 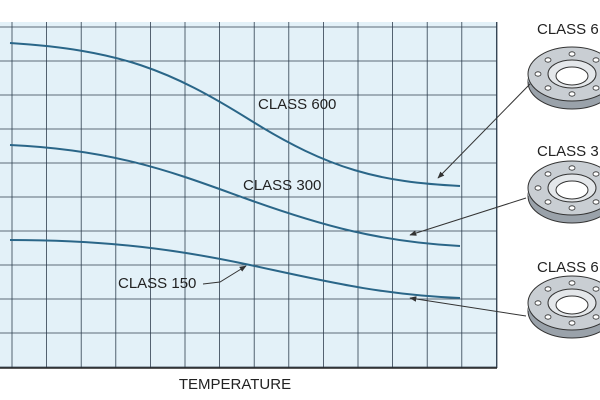 What do you see at coordinates (282, 185) in the screenshot?
I see `curve-label: CLASS 300` at bounding box center [282, 185].